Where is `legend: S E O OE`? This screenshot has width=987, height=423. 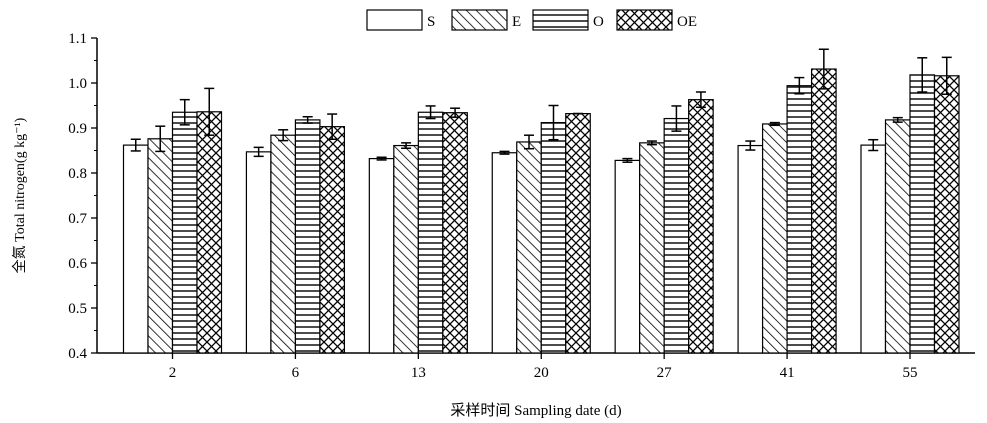 legend: S E O OE is located at coordinates (531, 20).